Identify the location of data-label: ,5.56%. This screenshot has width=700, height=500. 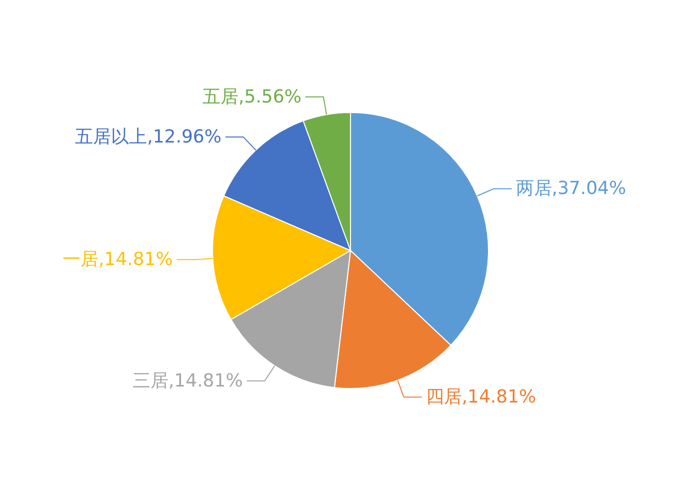
(270, 97).